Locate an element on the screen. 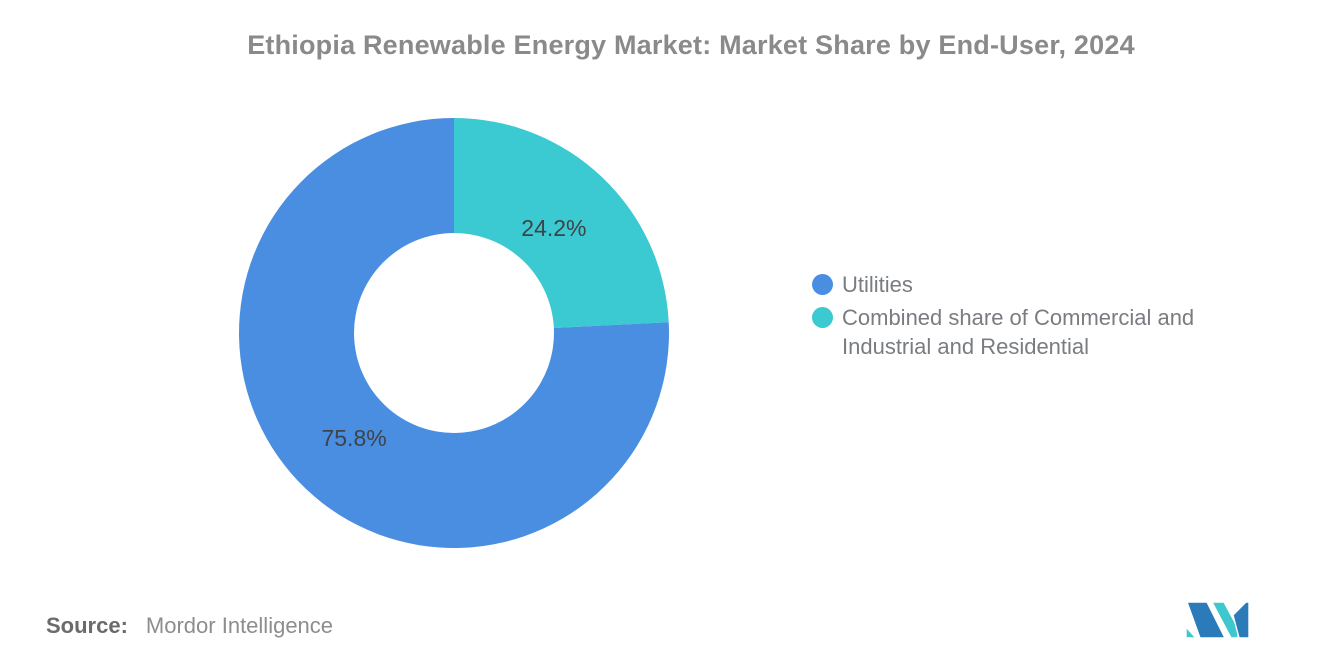  slice-label-combined: 24.2% is located at coordinates (553, 228).